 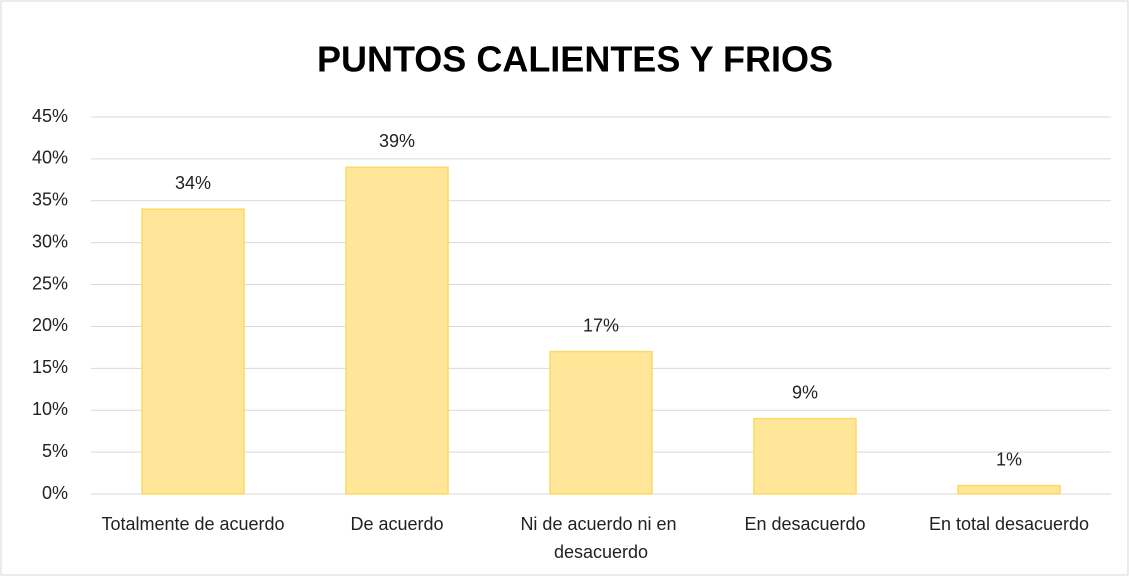 I want to click on x-tick-label: En total desacuerdo, so click(x=1009, y=524).